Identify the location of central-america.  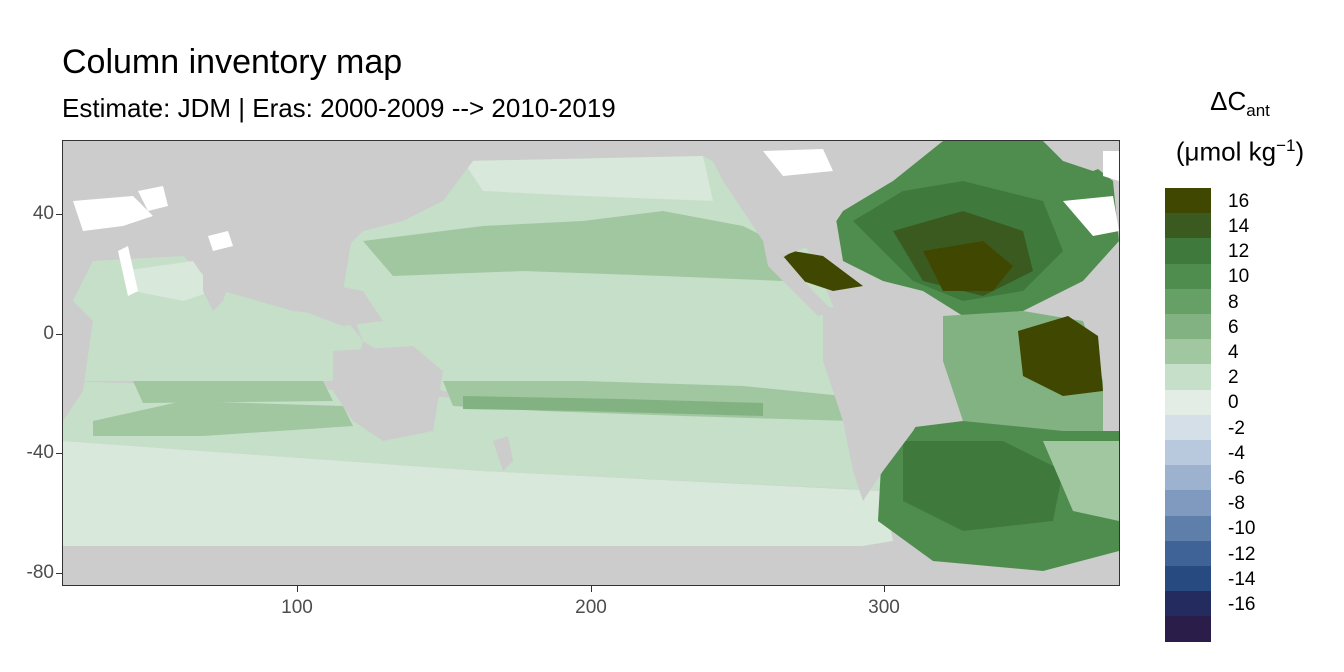
(798, 278).